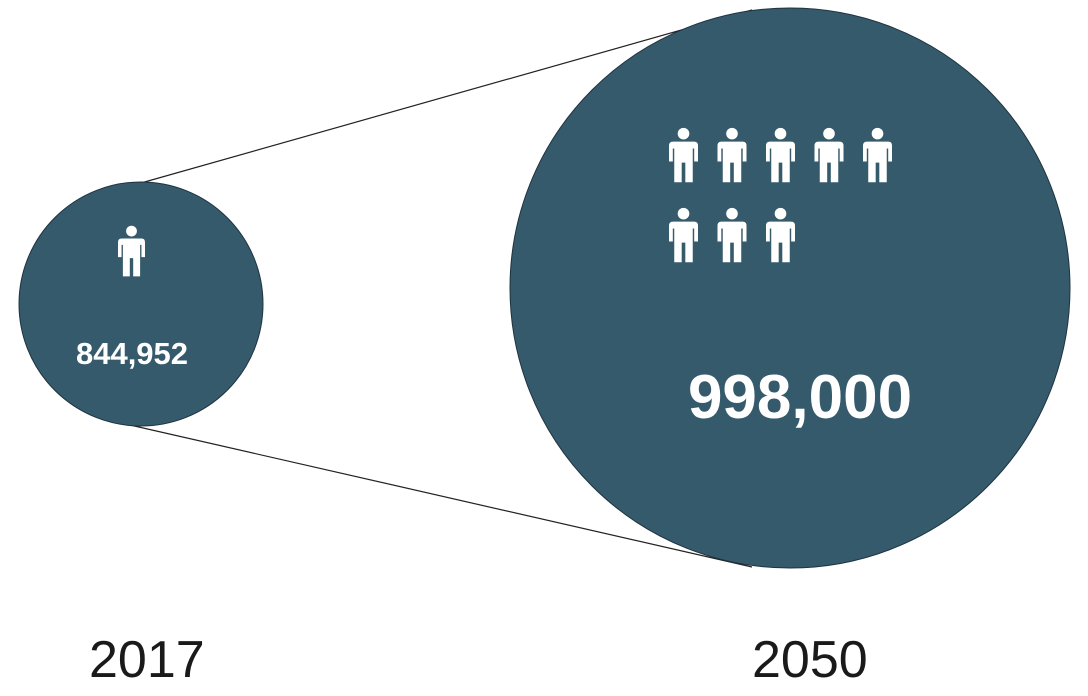  Describe the element at coordinates (800, 397) in the screenshot. I see `value-2050: 998,000` at that location.